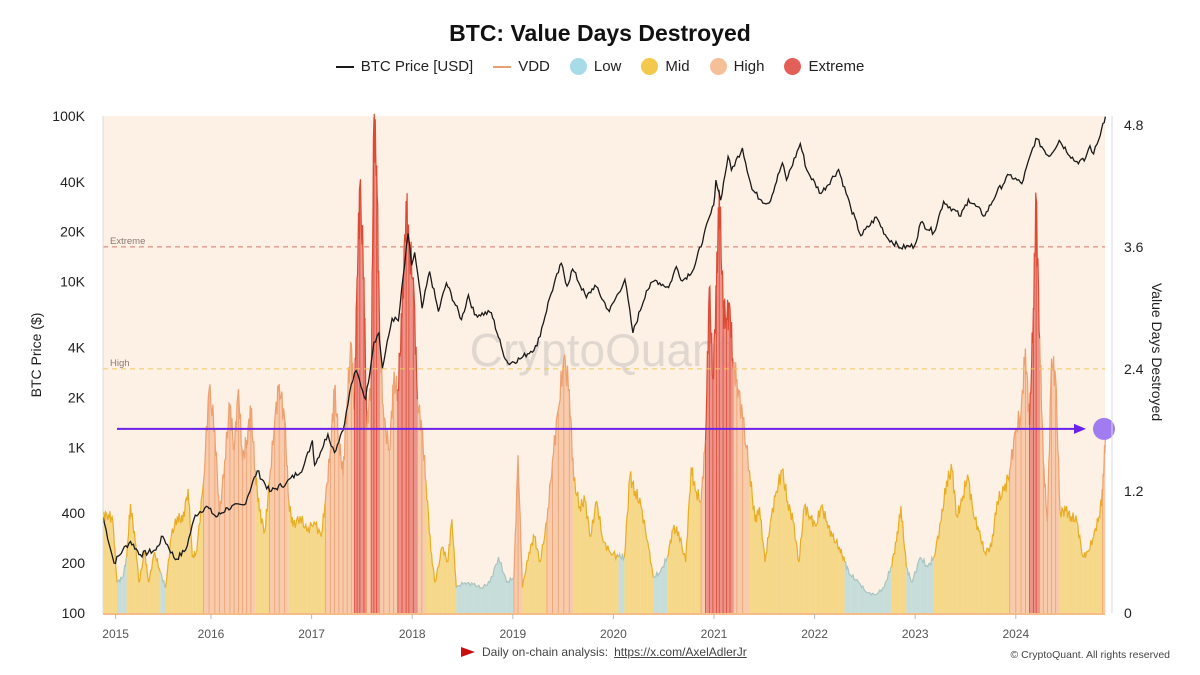 The width and height of the screenshot is (1200, 675). What do you see at coordinates (73, 182) in the screenshot?
I see `left-tick-label: 40K` at bounding box center [73, 182].